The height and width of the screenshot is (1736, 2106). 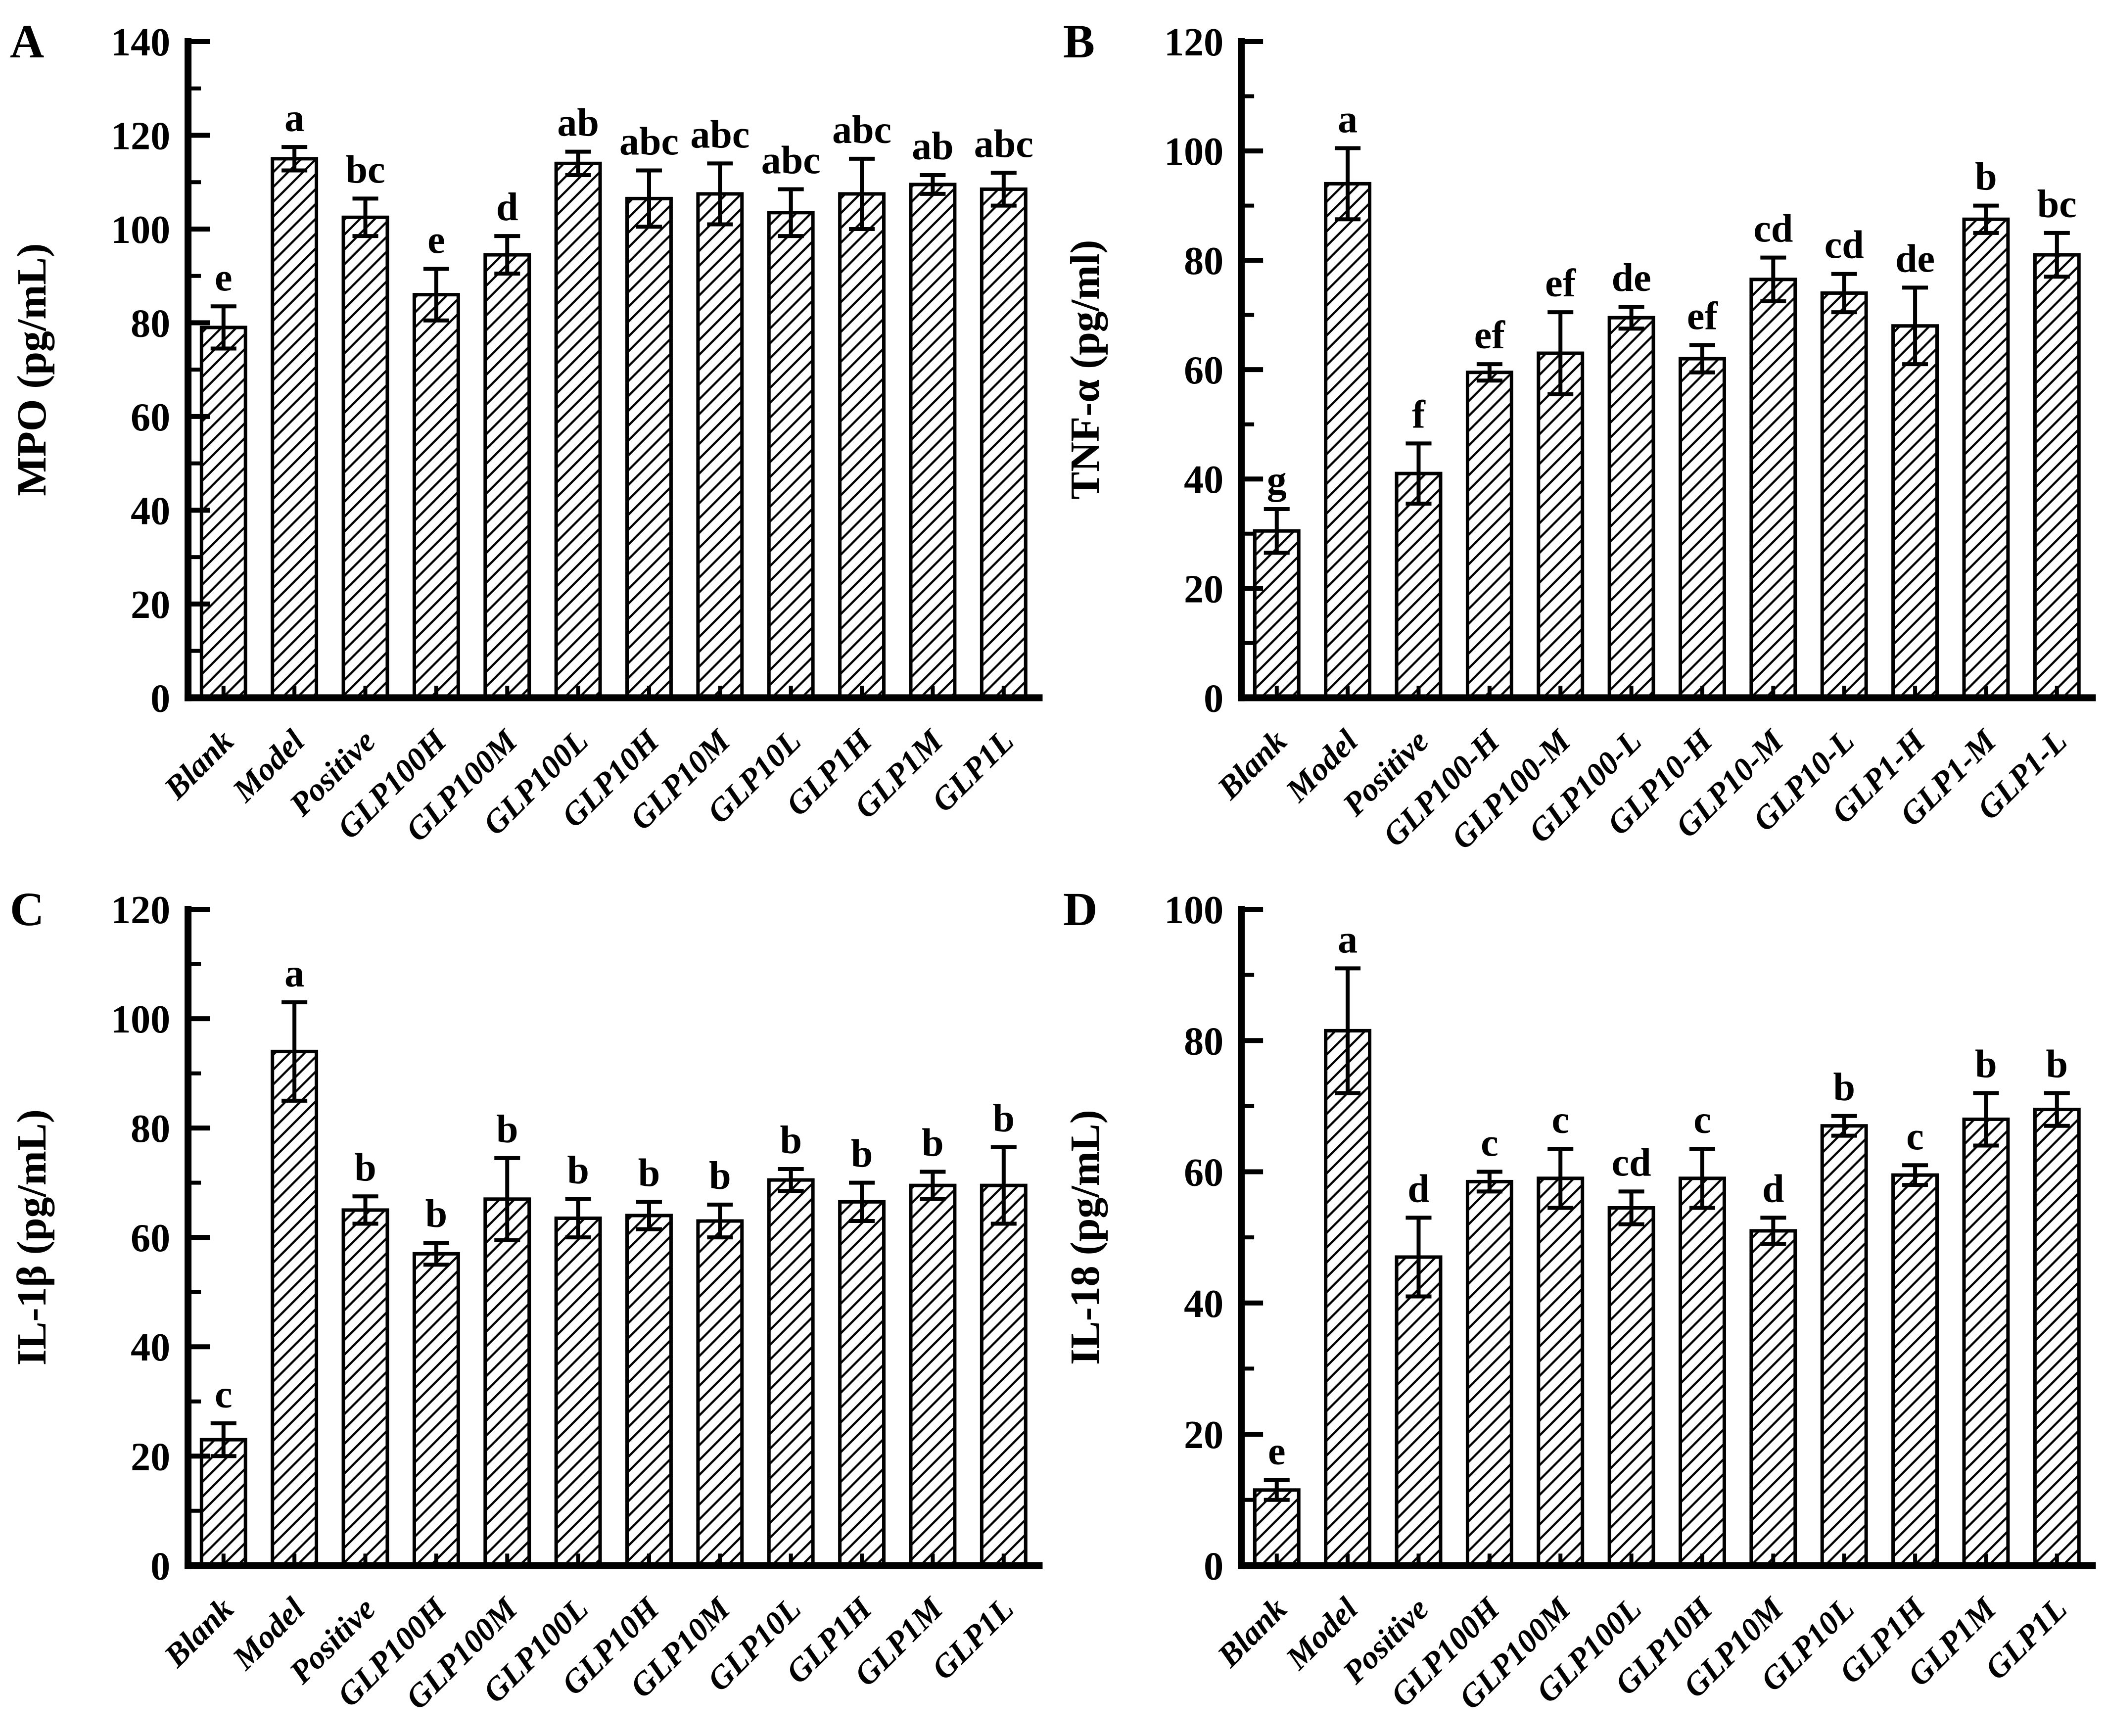 I want to click on sig-letter: f, so click(x=1419, y=414).